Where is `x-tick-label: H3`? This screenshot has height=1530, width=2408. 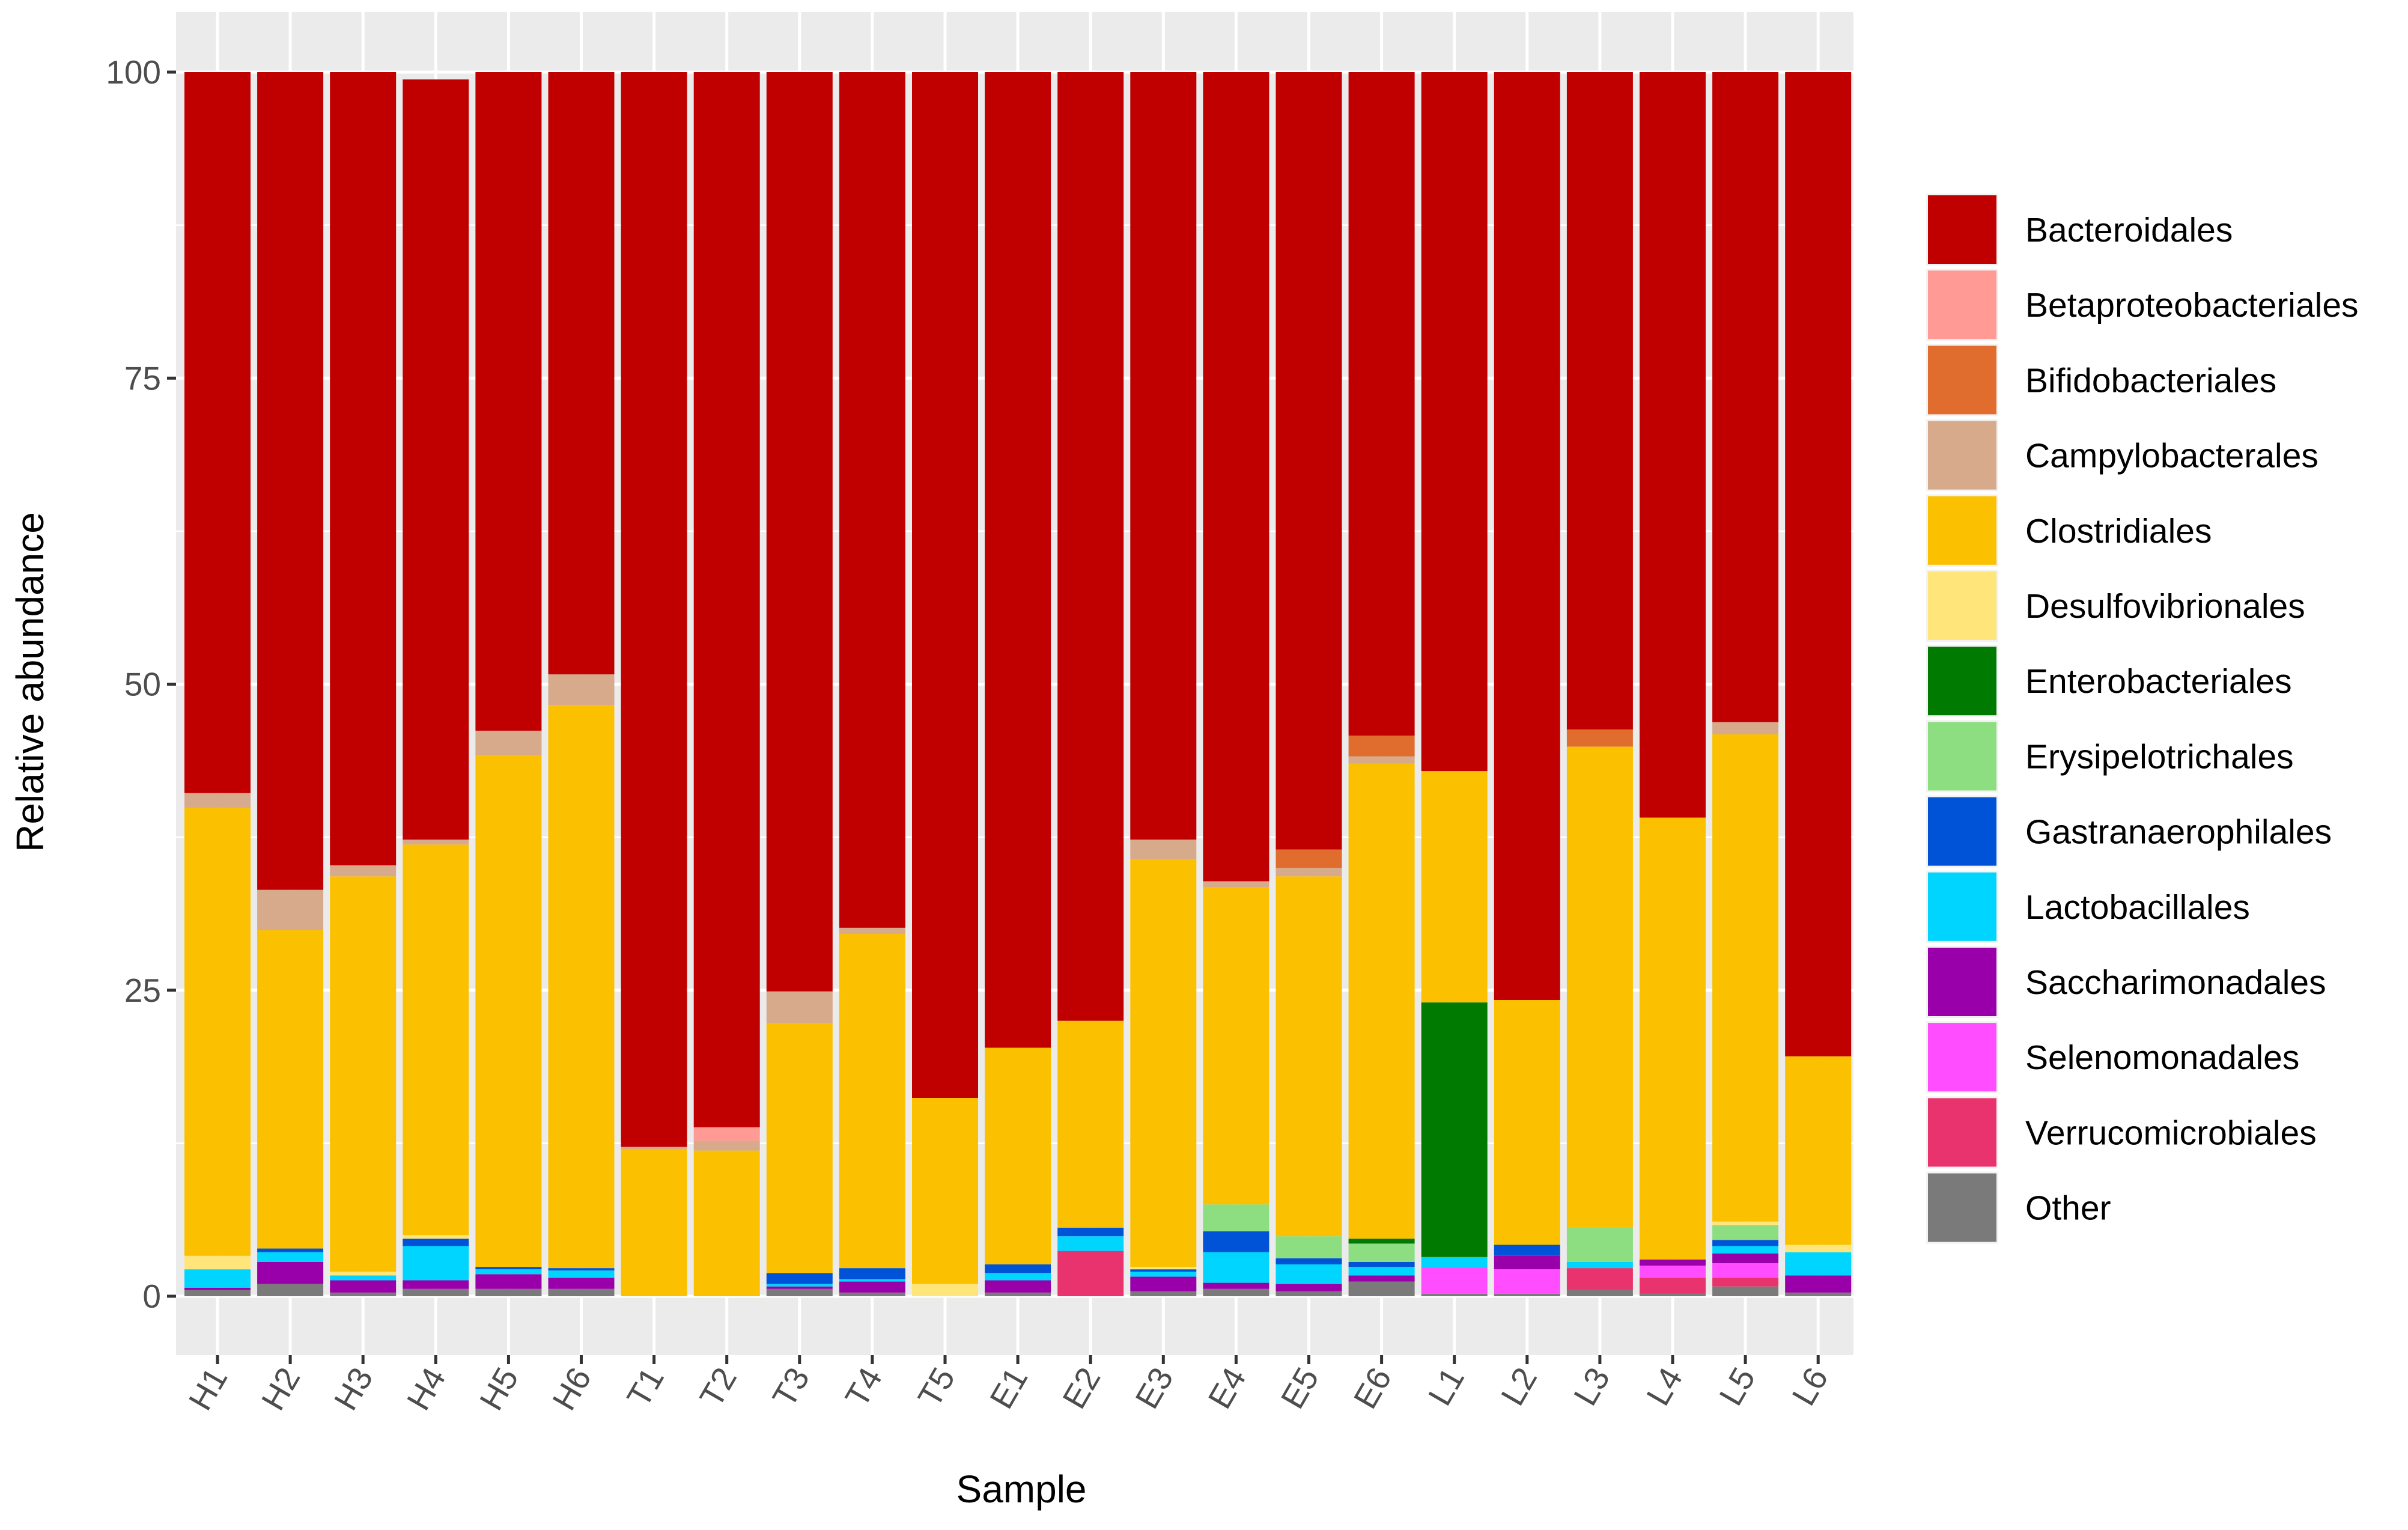
x-tick-label: H3 is located at coordinates (353, 1388).